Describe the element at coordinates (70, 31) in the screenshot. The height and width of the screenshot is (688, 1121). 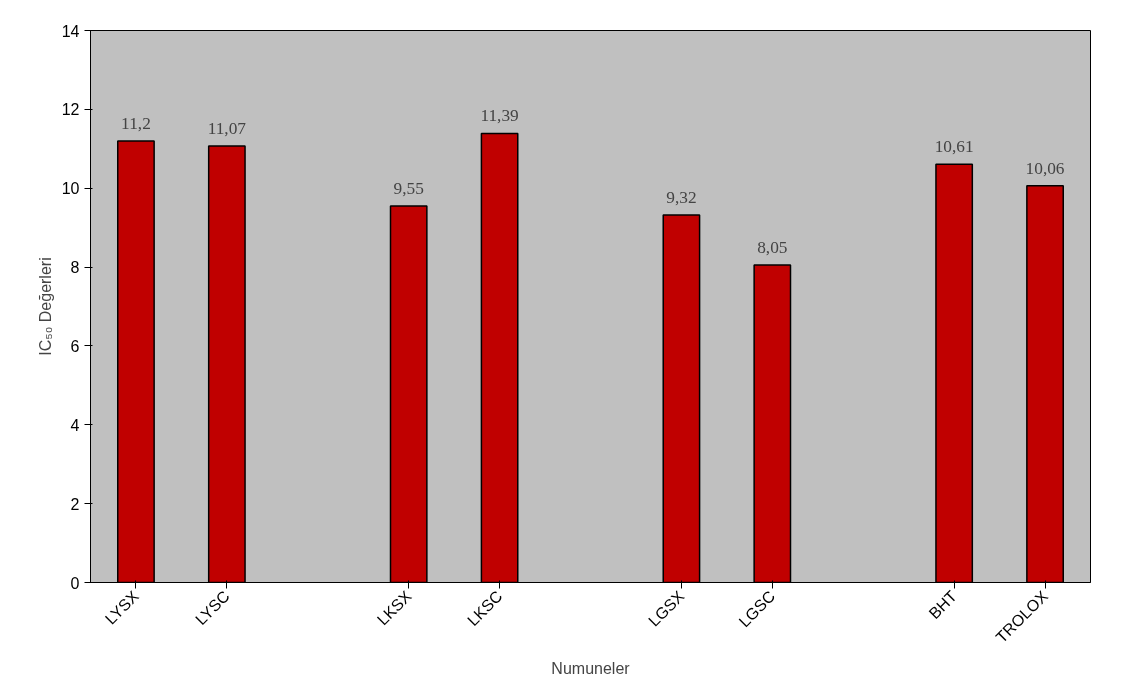
I see `y-tick-label: 14` at that location.